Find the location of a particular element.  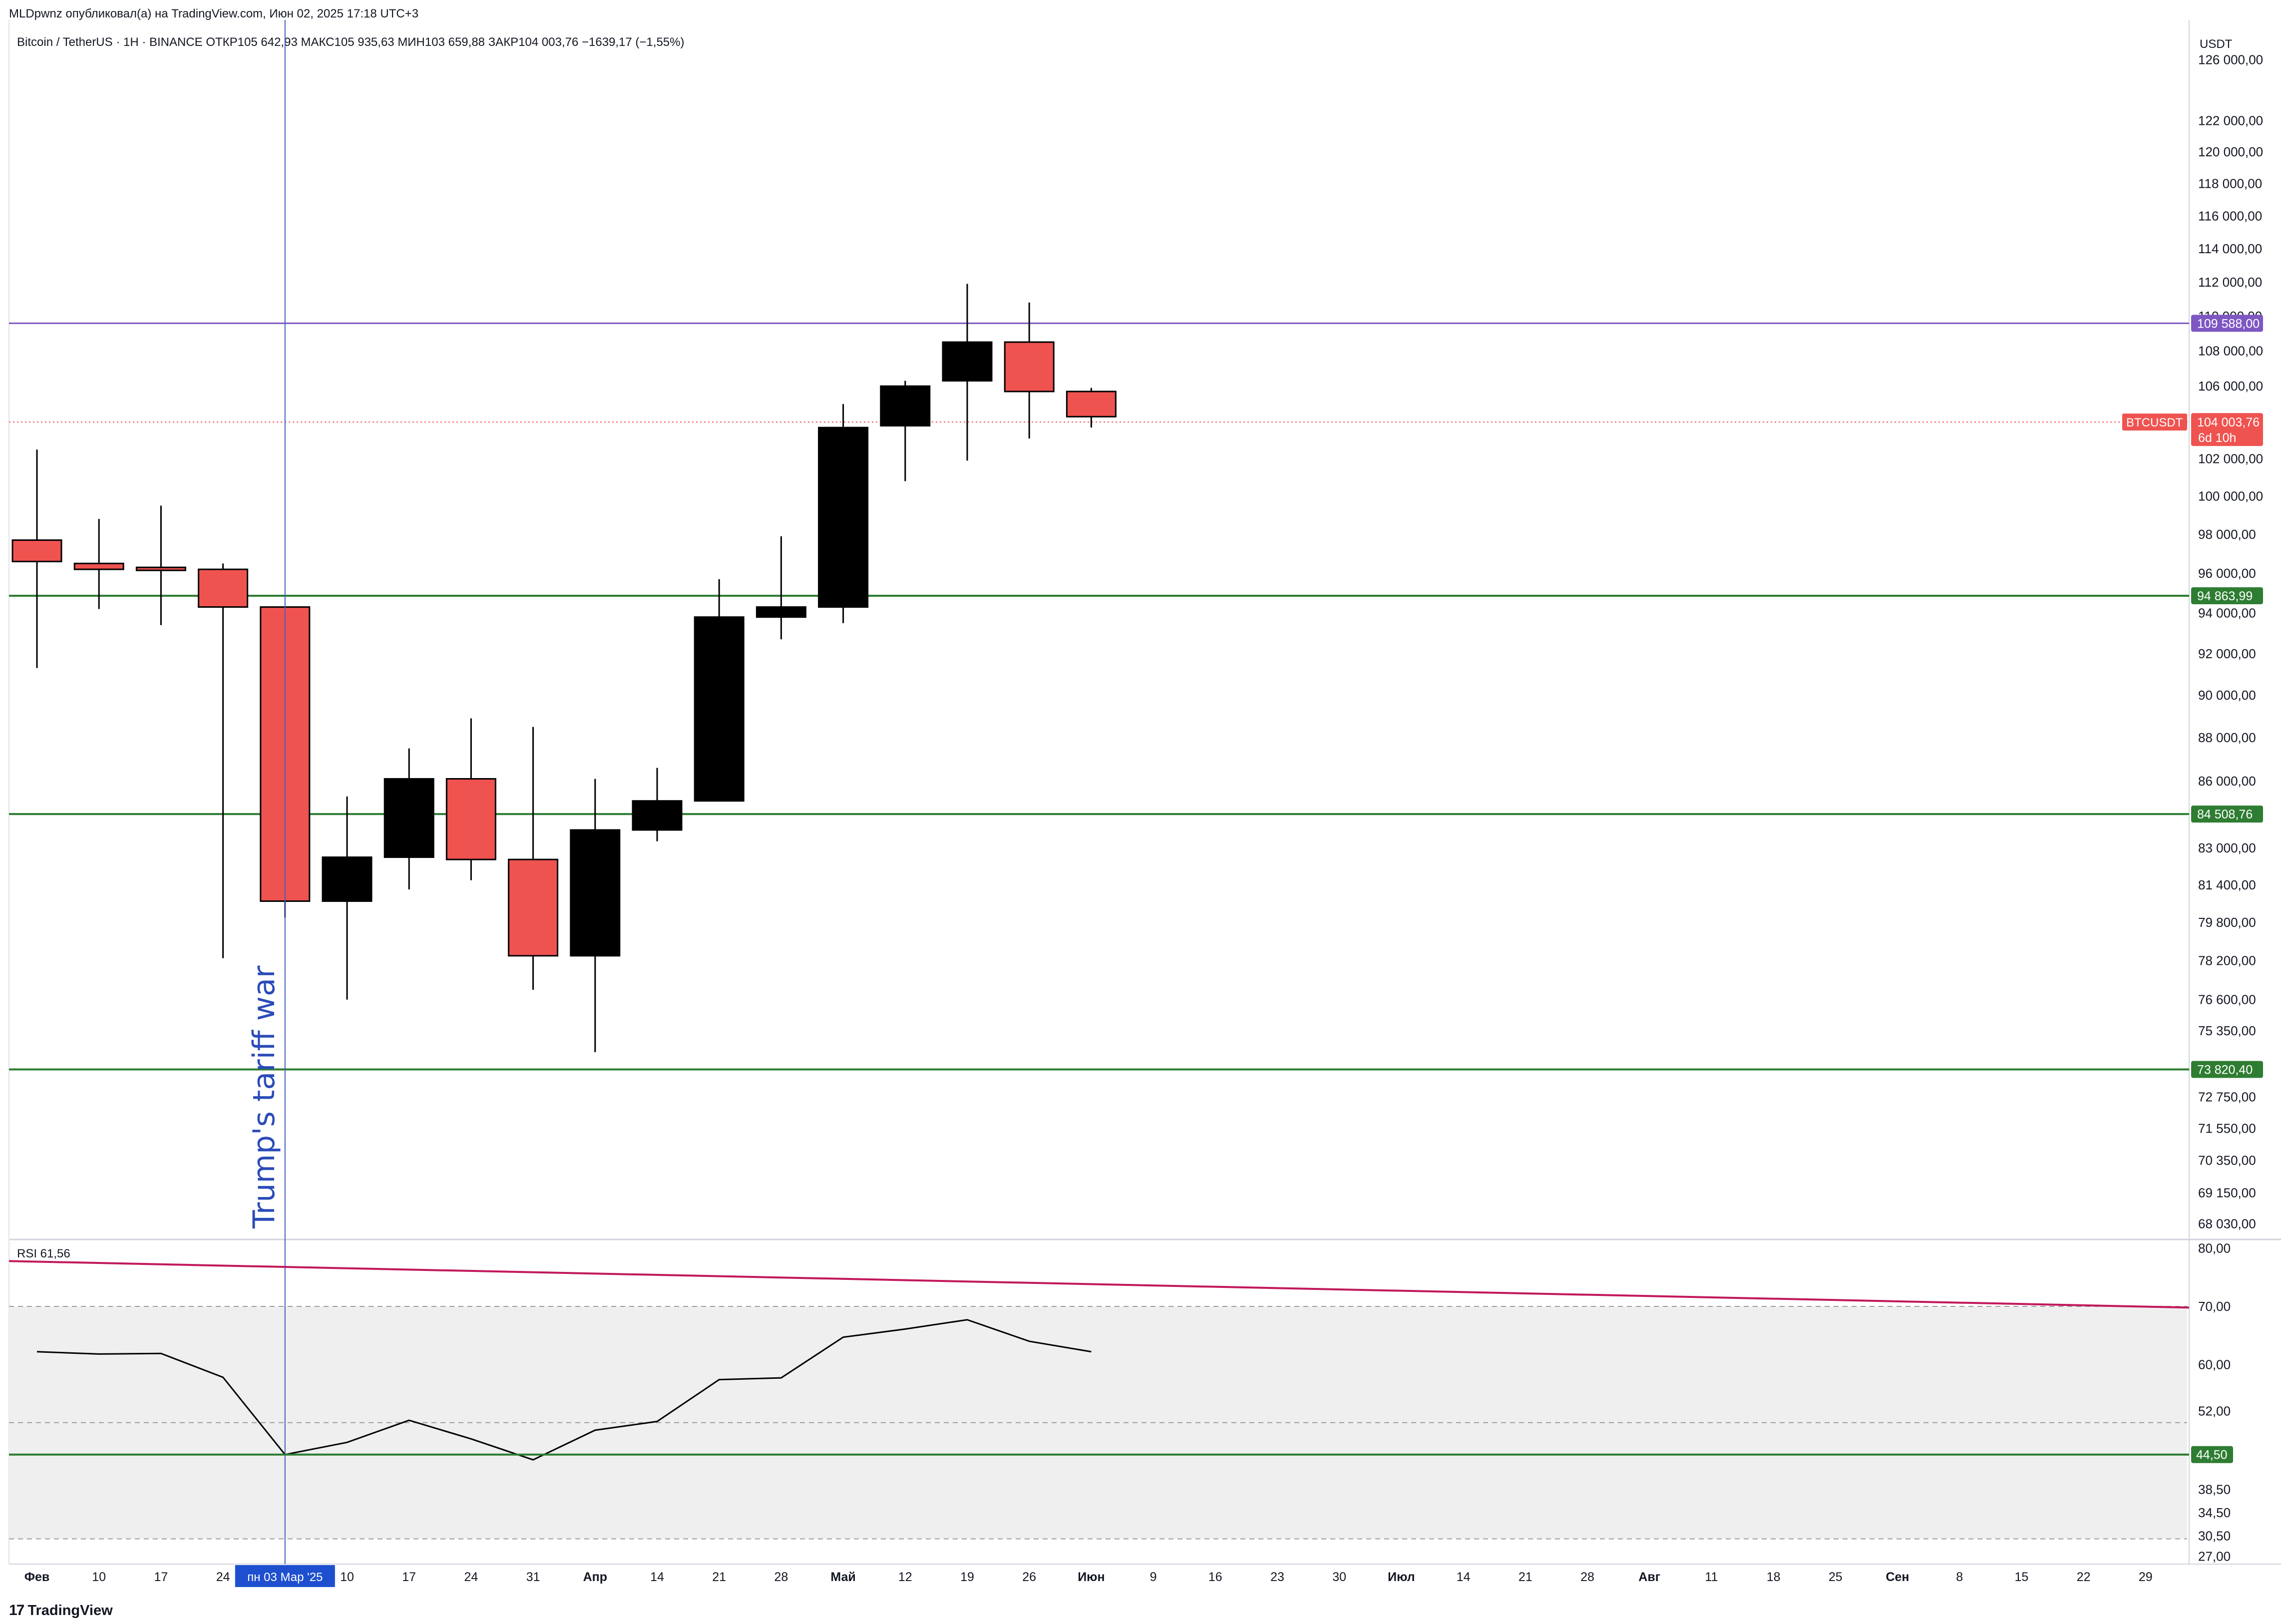

time-tick-label: 11 is located at coordinates (1711, 1577).